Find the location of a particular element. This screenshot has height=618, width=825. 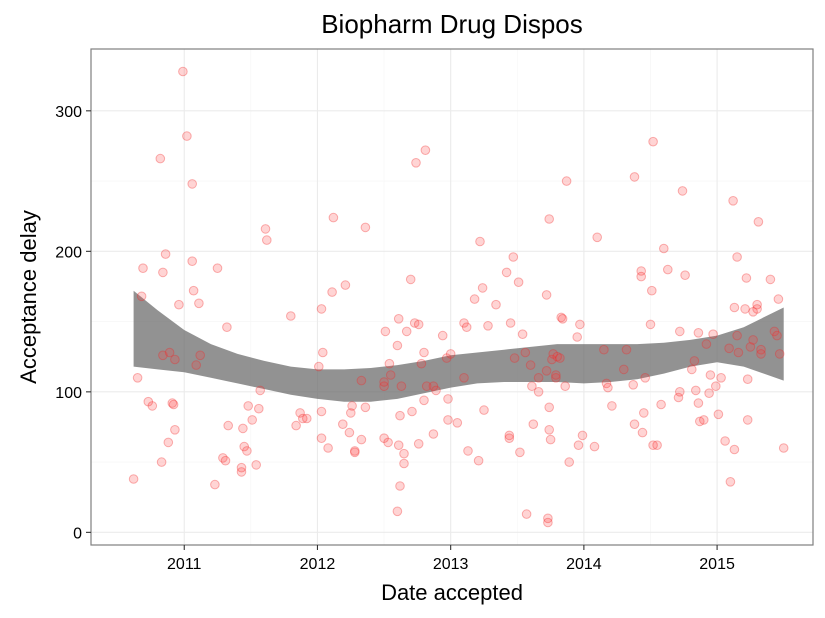

x-tick-label: 2015 is located at coordinates (717, 564).